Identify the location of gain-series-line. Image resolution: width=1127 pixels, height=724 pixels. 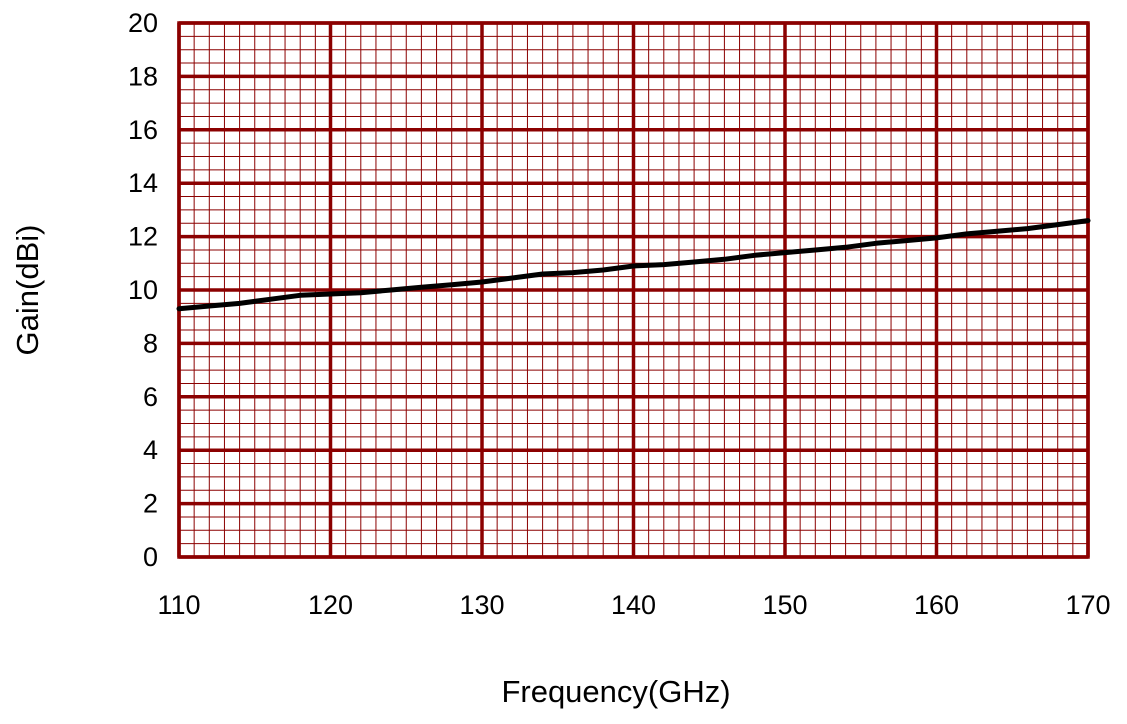
(633, 265).